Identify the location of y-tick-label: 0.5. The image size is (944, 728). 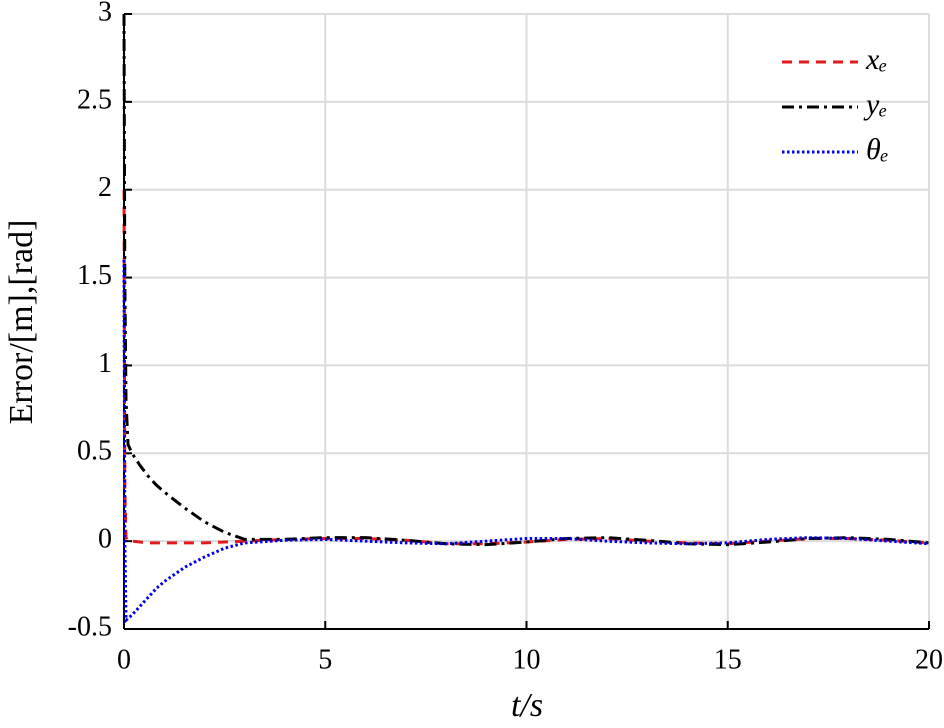
(94, 451).